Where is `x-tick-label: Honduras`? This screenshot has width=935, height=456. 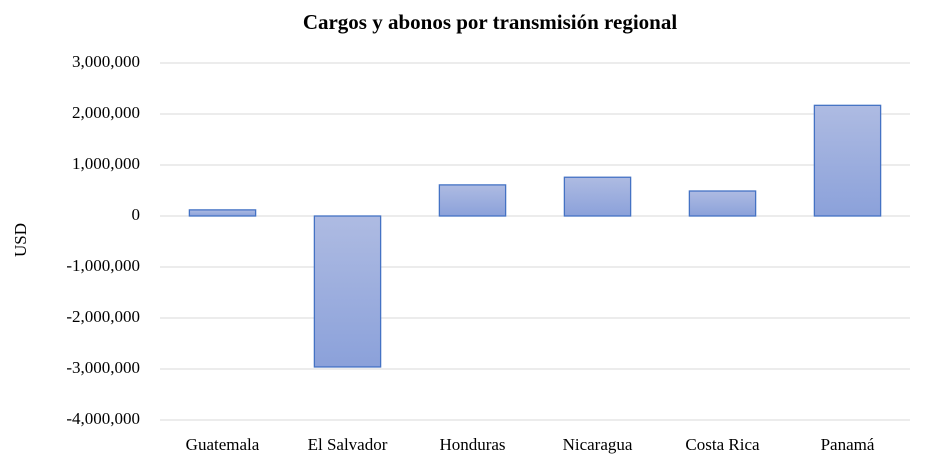 x-tick-label: Honduras is located at coordinates (472, 444).